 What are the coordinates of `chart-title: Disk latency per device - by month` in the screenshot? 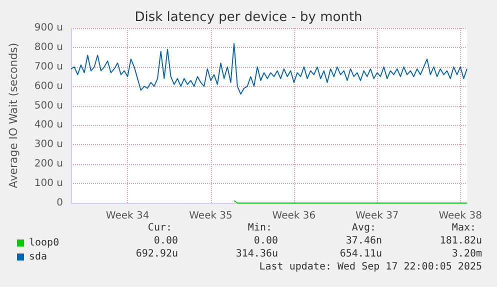 It's located at (248, 17).